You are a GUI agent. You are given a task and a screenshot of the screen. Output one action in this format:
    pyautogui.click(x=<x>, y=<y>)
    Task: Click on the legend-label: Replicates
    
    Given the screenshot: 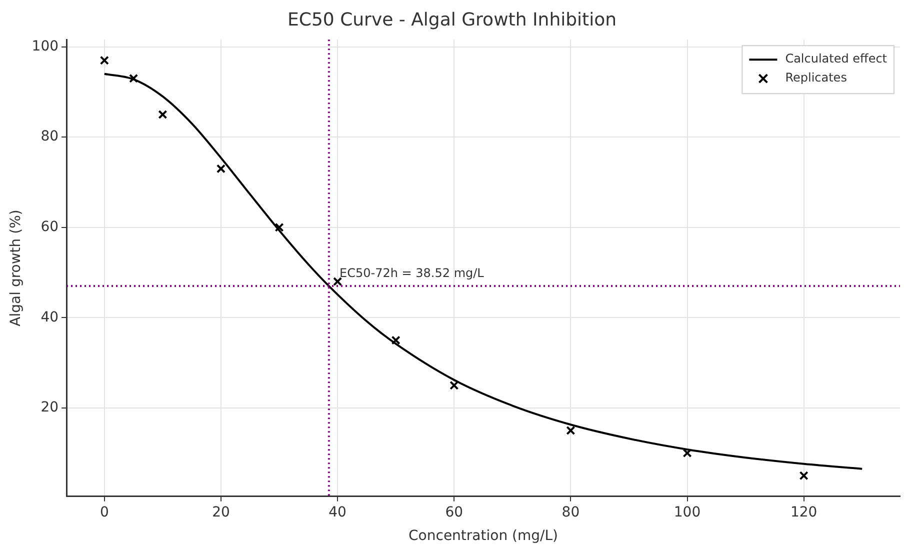 What is the action you would take?
    pyautogui.click(x=816, y=77)
    